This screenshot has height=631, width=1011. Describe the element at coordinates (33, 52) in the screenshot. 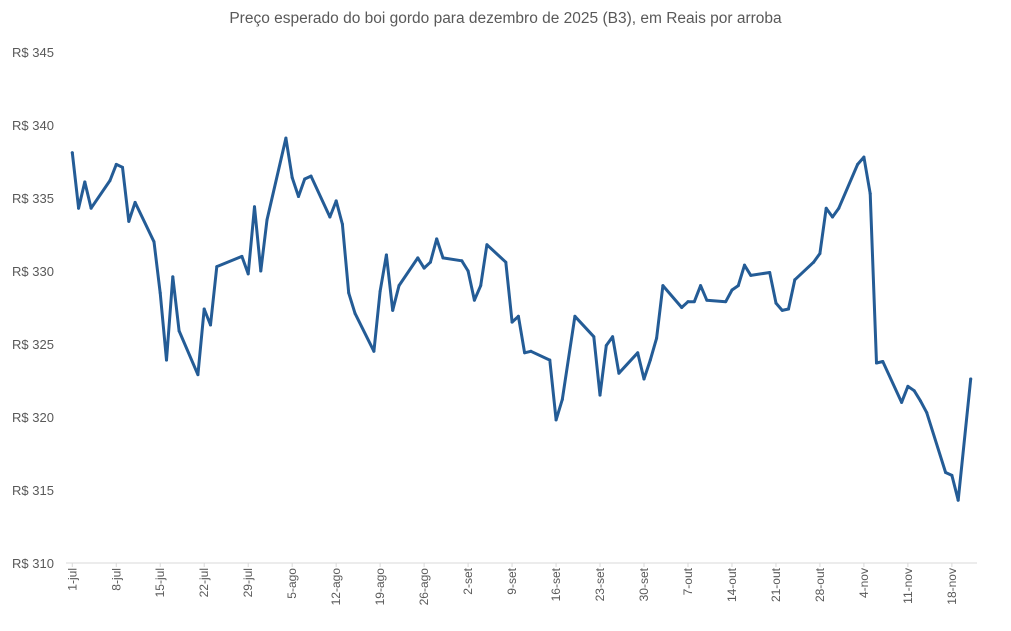

I see `y-tick-label: R$ 345` at that location.